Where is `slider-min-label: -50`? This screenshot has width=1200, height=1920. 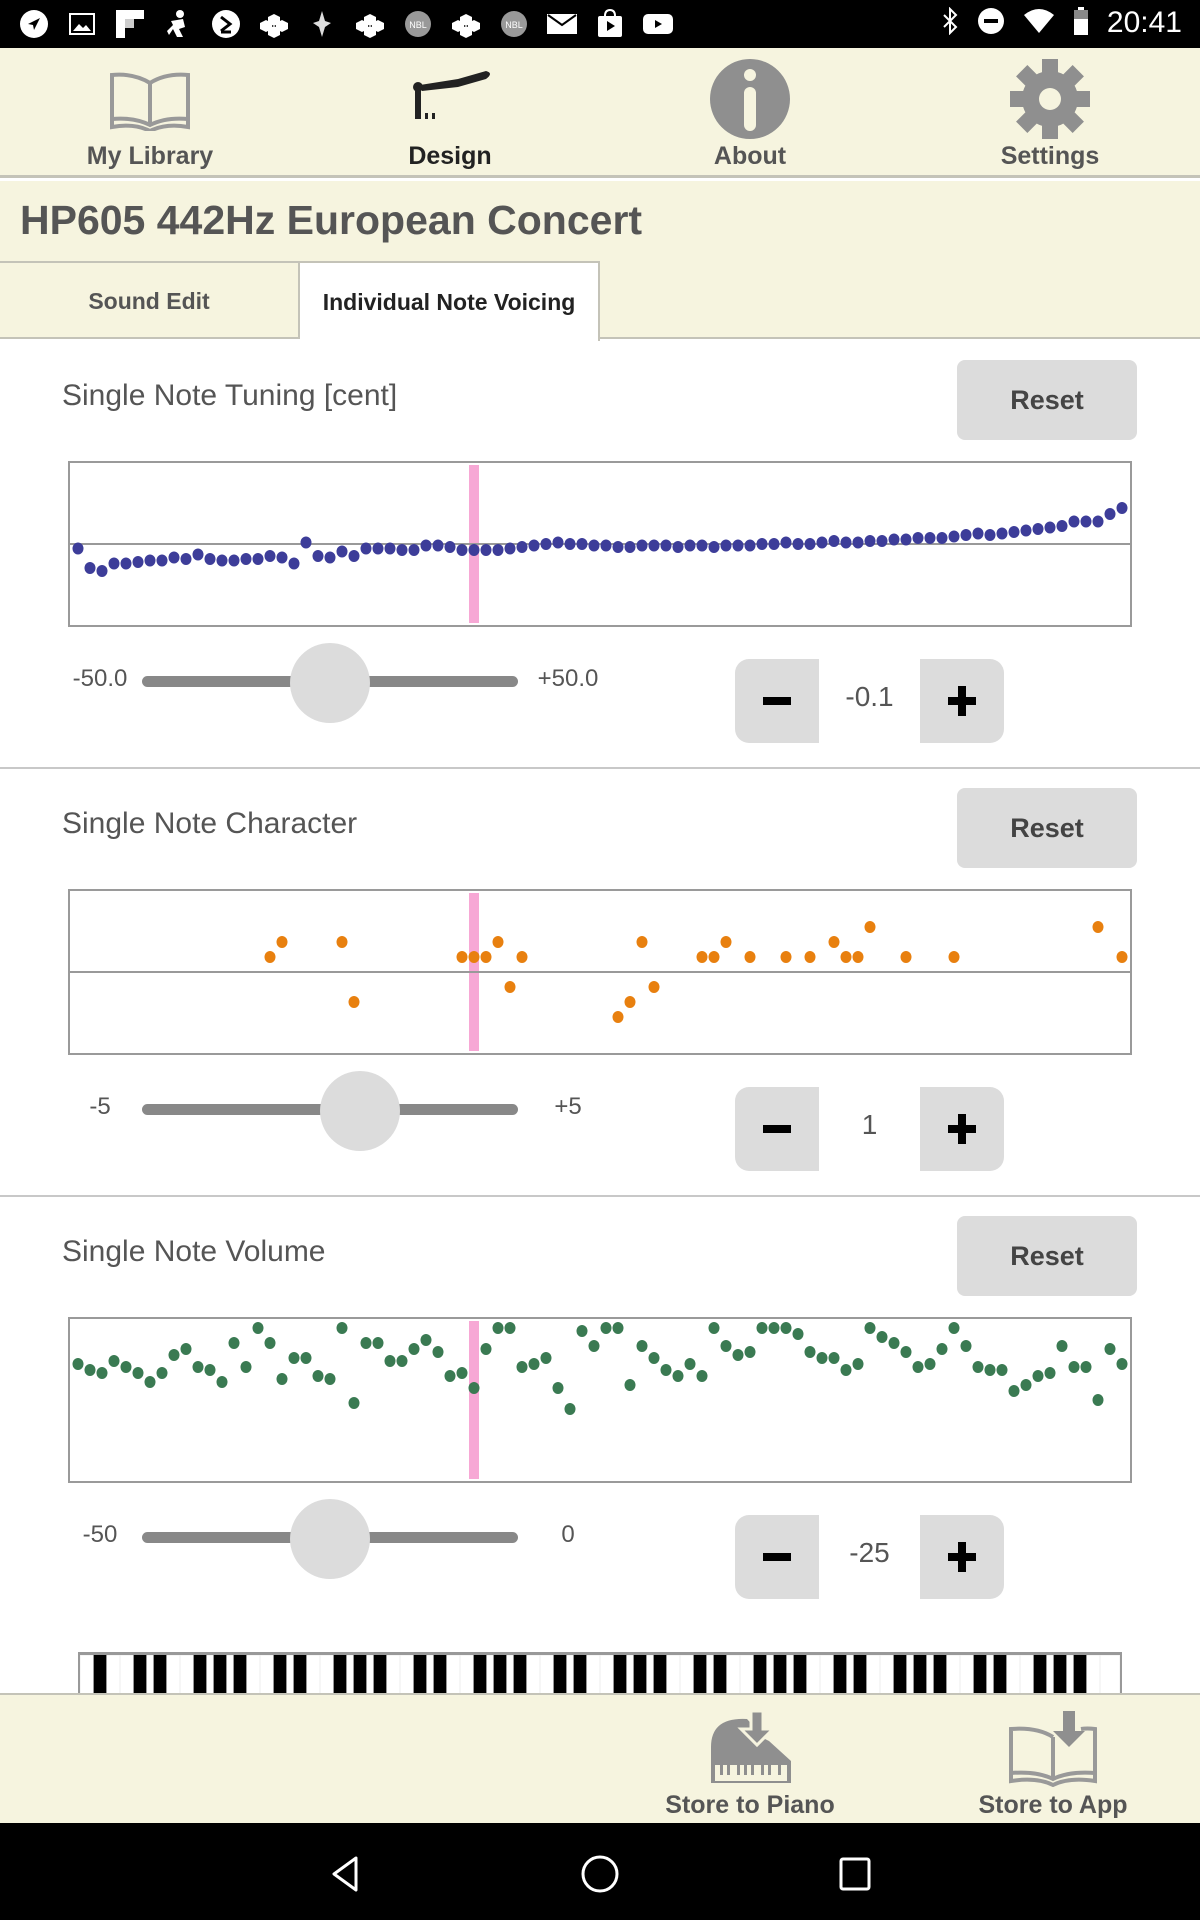 slider-min-label: -50 is located at coordinates (100, 1534).